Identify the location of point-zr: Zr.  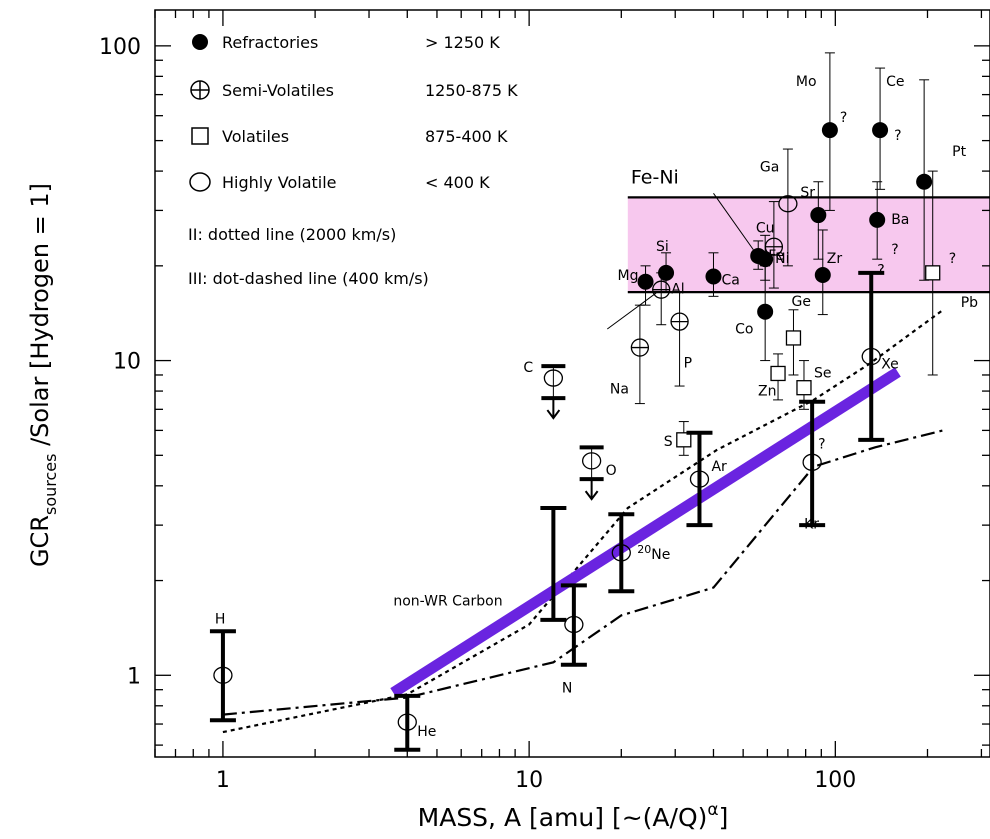
(828, 272).